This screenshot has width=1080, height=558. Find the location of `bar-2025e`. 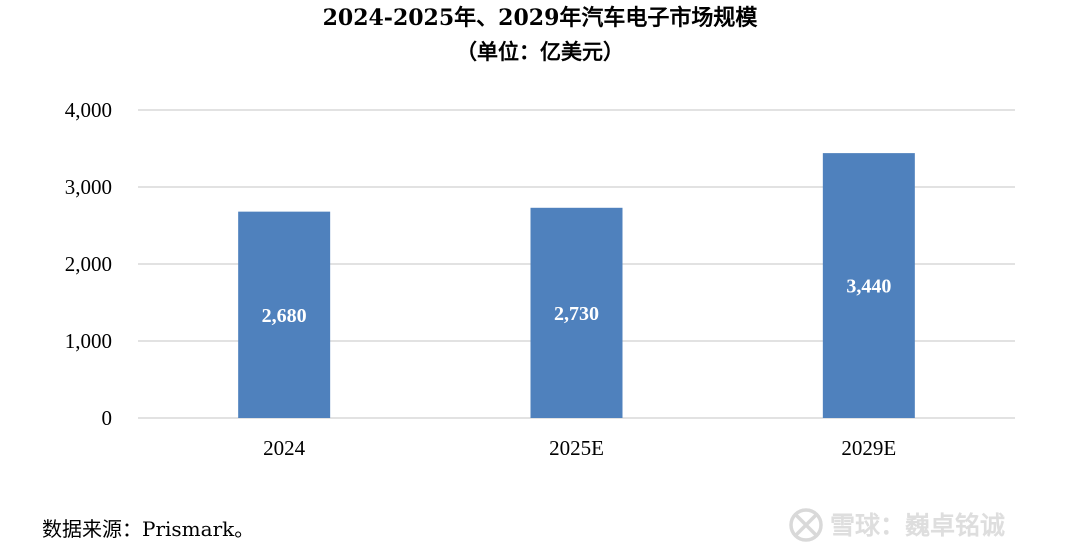

bar-2025e is located at coordinates (576, 312).